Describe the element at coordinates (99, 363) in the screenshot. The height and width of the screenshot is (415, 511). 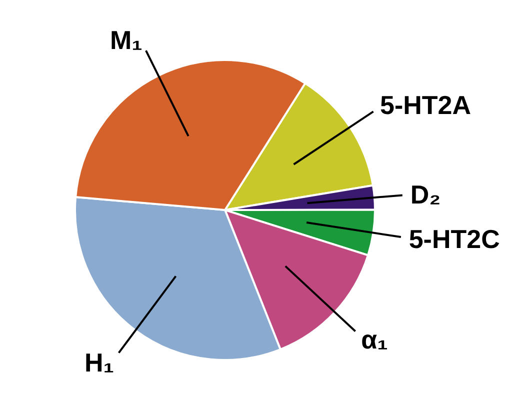
I see `slice-label: H₁` at that location.